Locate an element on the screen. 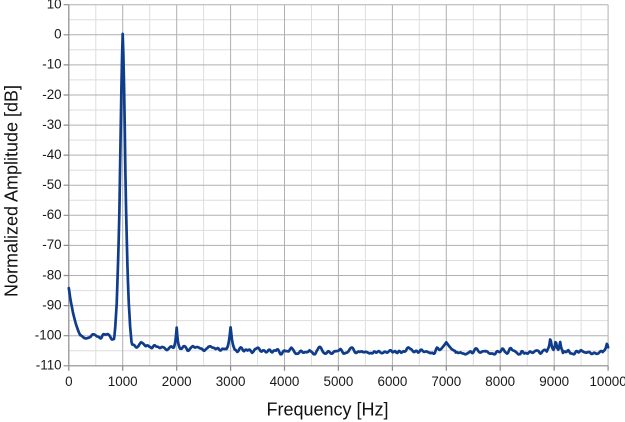 The height and width of the screenshot is (422, 625). svg-text: 3000 is located at coordinates (231, 381).